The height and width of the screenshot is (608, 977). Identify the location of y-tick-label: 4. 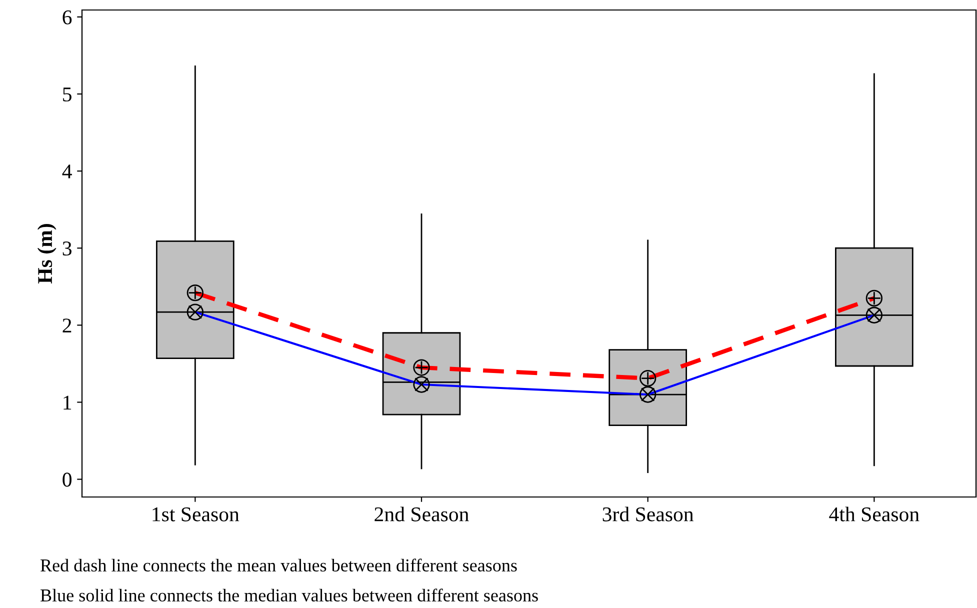
(67, 171).